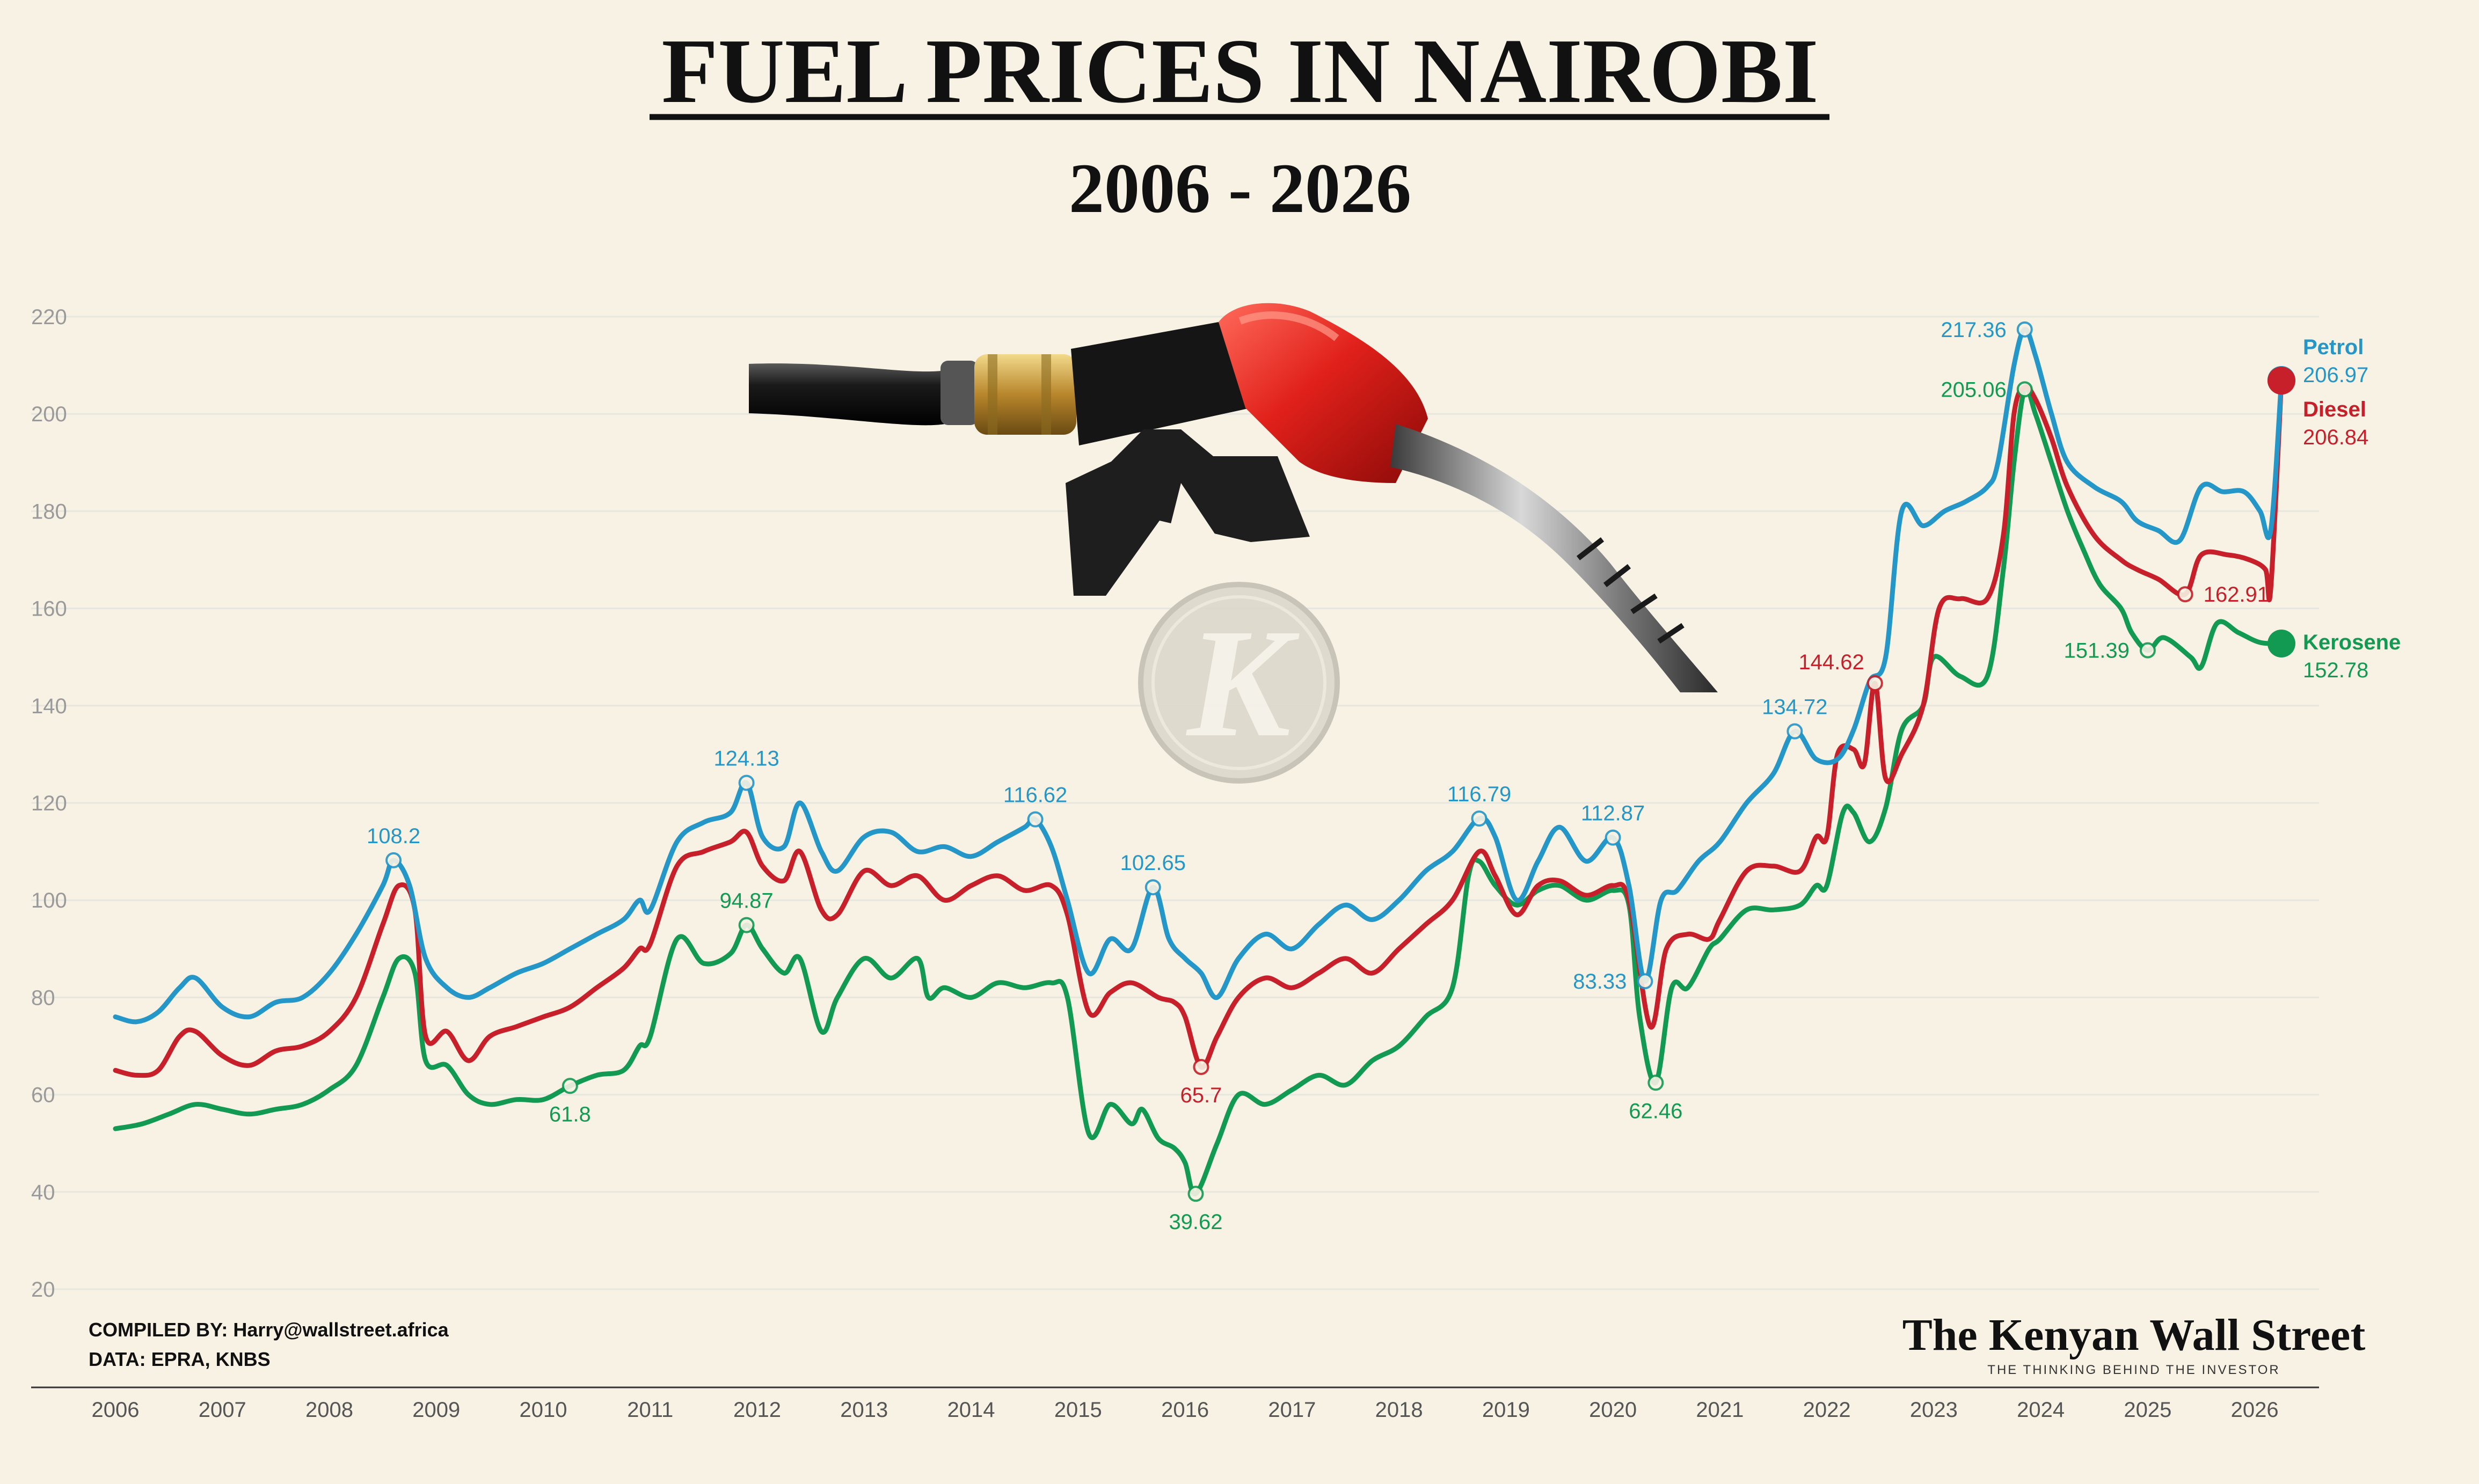 This screenshot has height=1484, width=2479. I want to click on x-tick-label: 2013, so click(864, 1410).